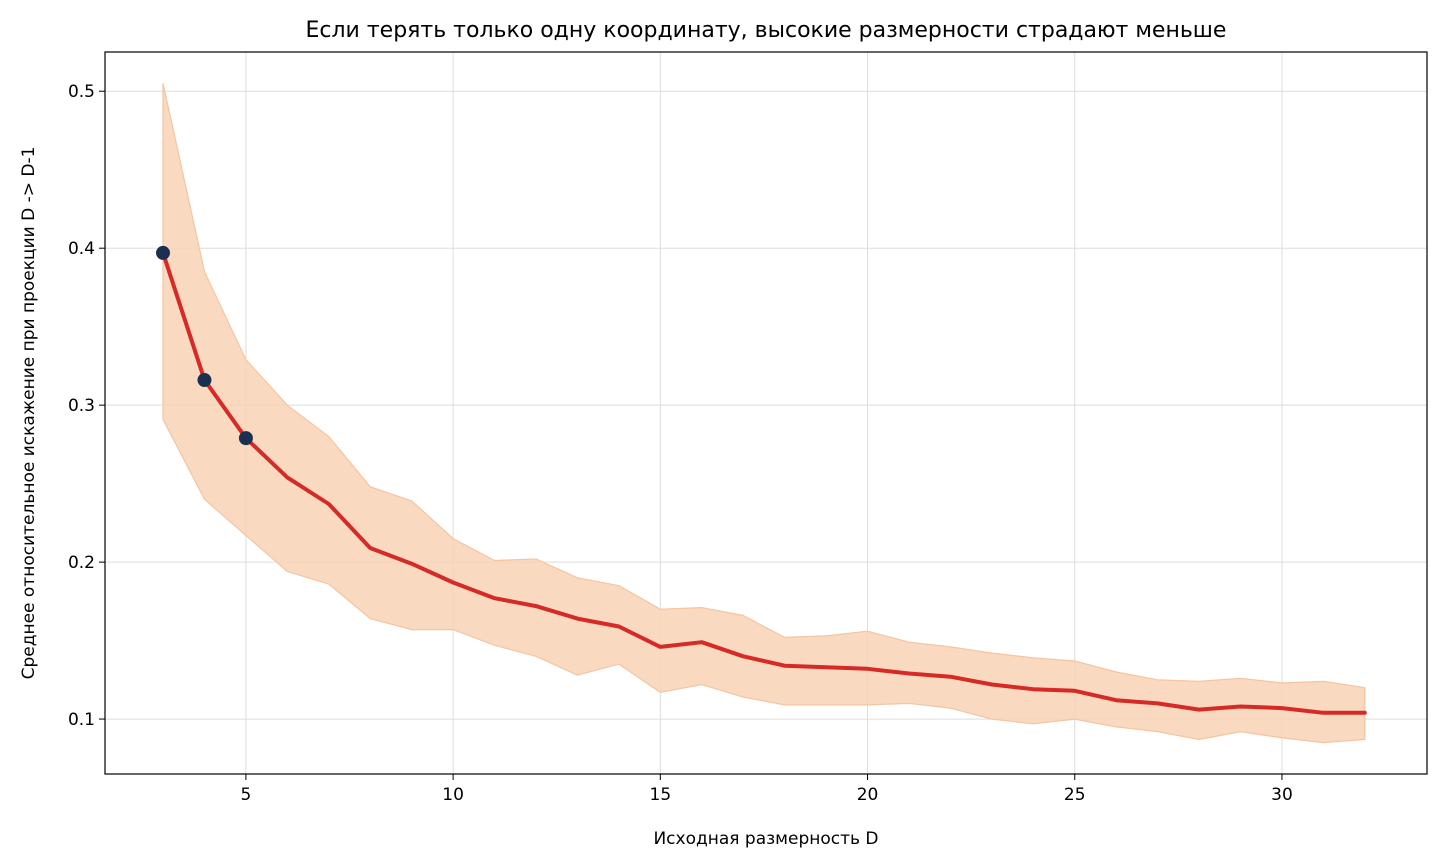 Image resolution: width=1445 pixels, height=865 pixels. I want to click on x-tick-label: 25, so click(1075, 795).